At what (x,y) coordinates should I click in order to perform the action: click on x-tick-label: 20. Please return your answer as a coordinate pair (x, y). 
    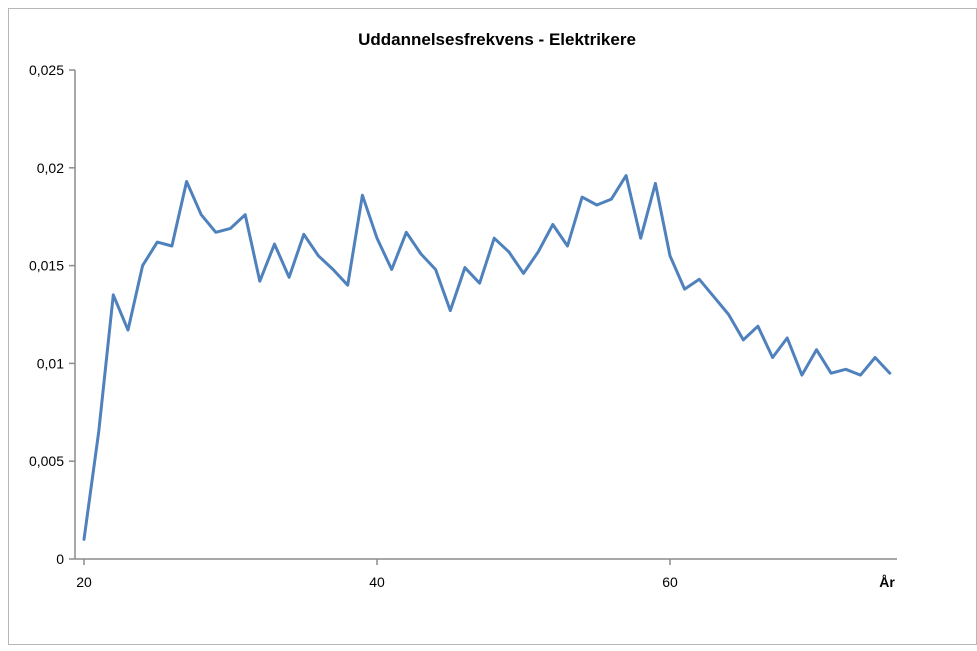
    Looking at the image, I should click on (84, 582).